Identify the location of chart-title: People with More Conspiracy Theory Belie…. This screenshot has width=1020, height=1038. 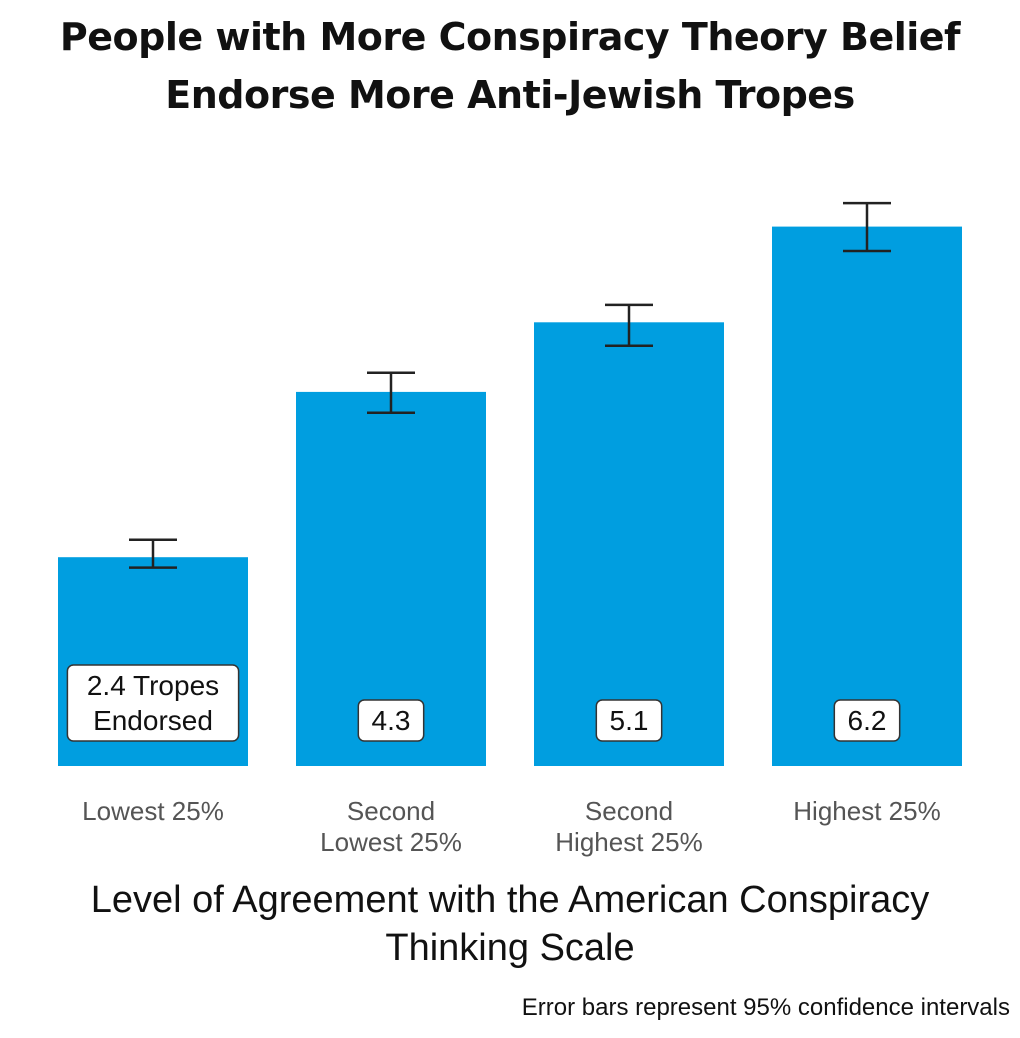
(510, 66).